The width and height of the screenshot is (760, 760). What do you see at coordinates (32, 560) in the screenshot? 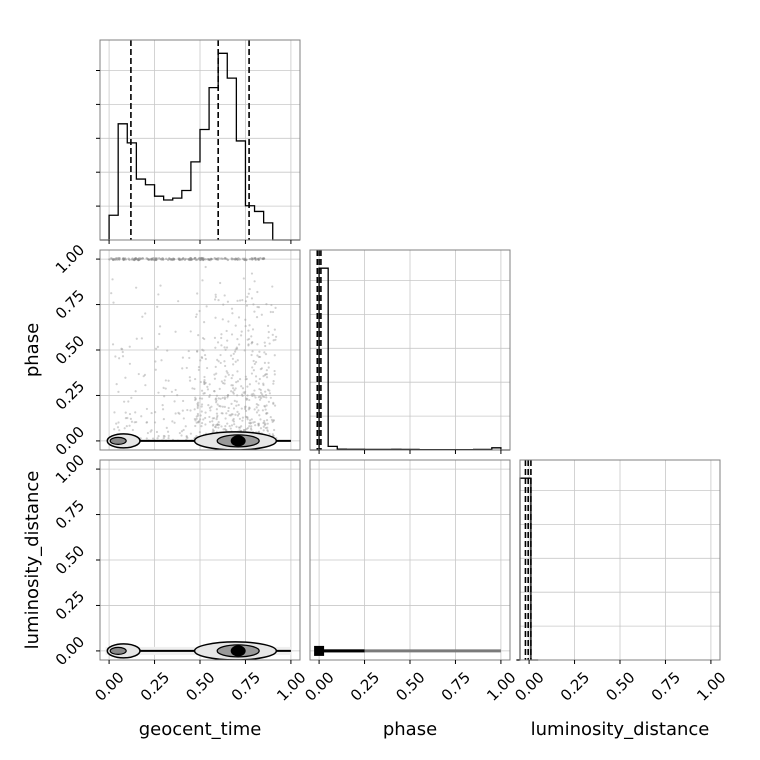
I see `y-axis-label-luminosity-distance: luminosity_distance` at bounding box center [32, 560].